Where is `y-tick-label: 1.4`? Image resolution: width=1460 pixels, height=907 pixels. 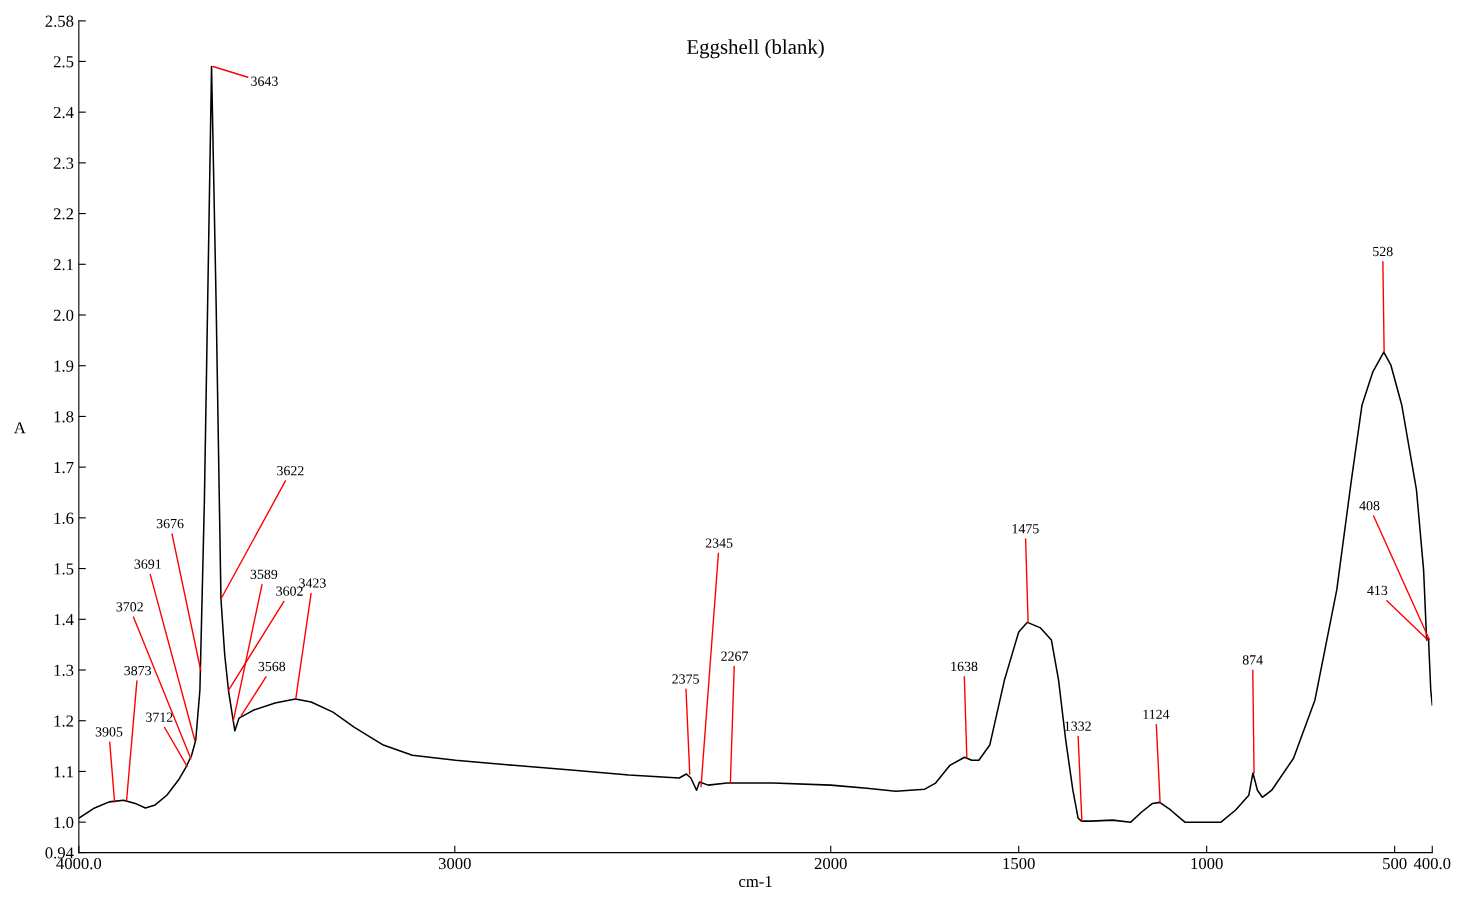 y-tick-label: 1.4 is located at coordinates (64, 620).